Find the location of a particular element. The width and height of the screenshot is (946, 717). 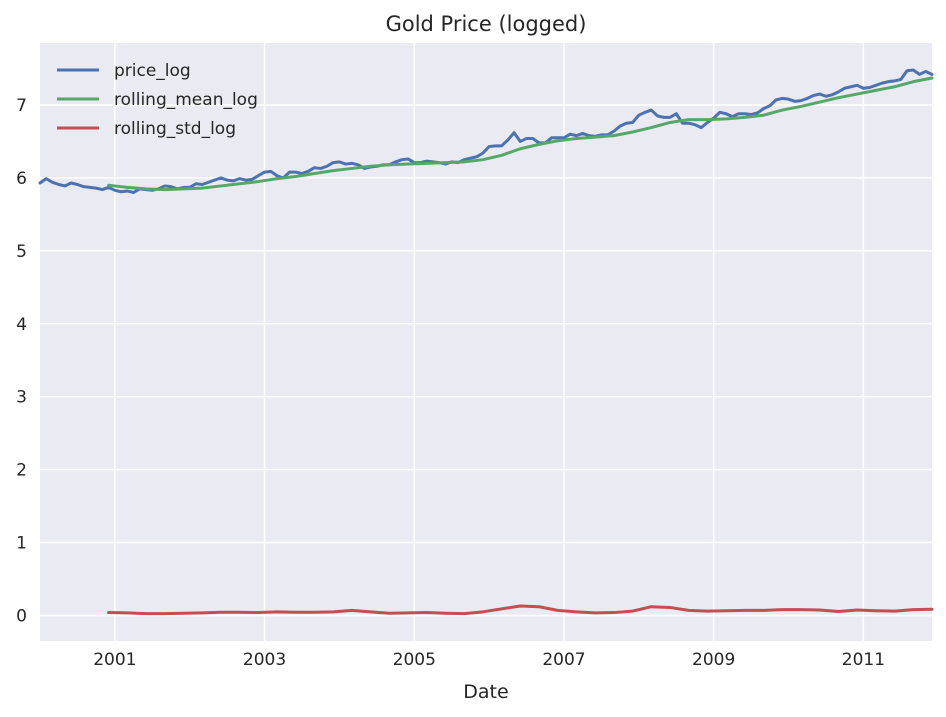

x-tick-label: 2011 is located at coordinates (863, 660).